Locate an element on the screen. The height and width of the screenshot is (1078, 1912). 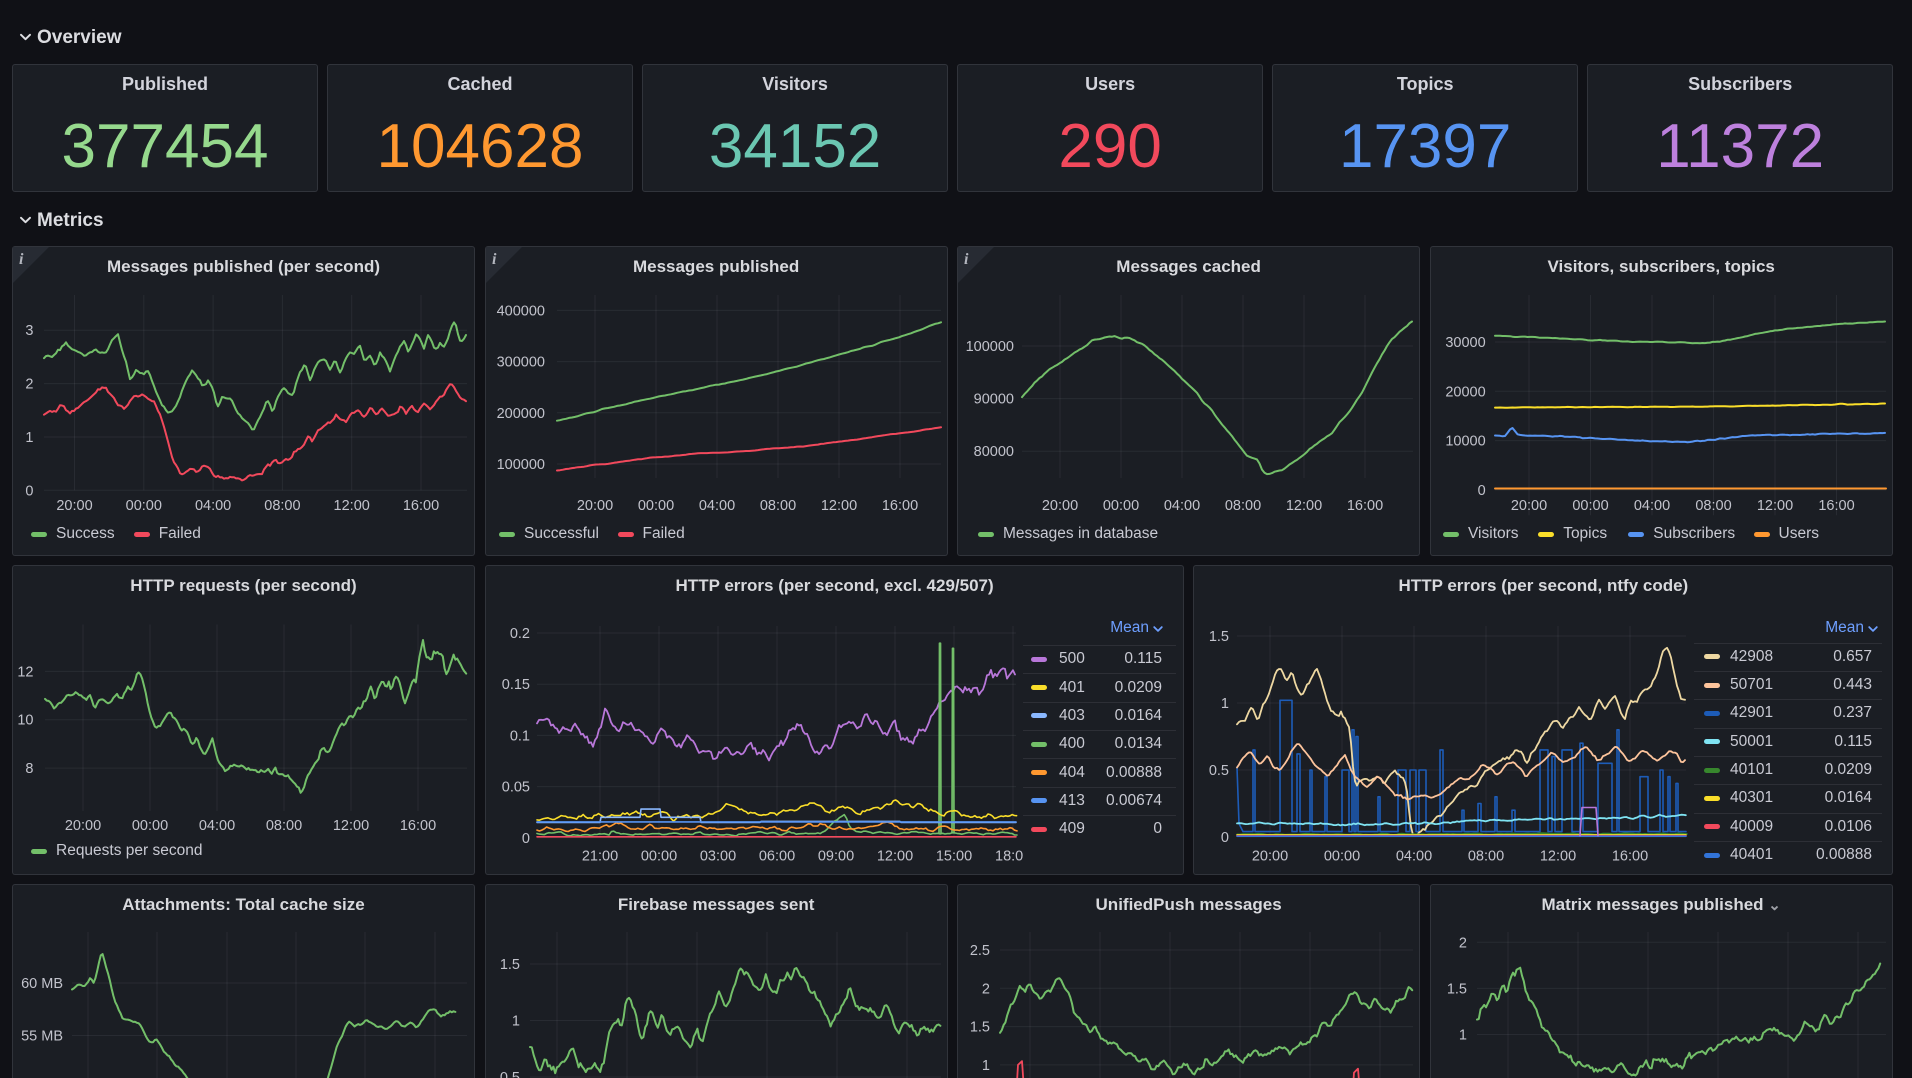
svg-text: 80000 is located at coordinates (994, 452).